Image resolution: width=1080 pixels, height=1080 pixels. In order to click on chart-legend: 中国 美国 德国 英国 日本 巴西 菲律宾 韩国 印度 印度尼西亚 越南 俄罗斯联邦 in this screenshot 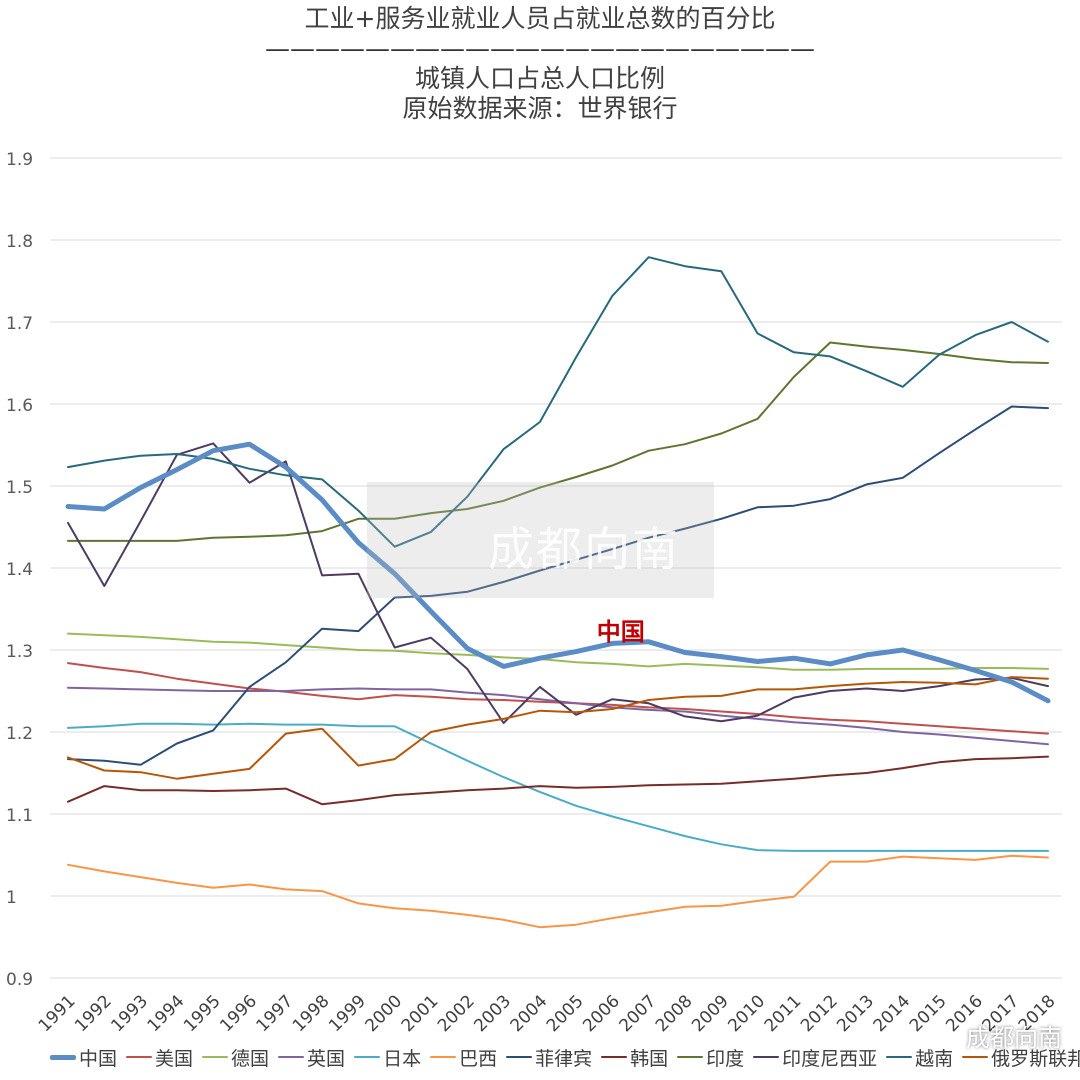, I will do `click(555, 1057)`.